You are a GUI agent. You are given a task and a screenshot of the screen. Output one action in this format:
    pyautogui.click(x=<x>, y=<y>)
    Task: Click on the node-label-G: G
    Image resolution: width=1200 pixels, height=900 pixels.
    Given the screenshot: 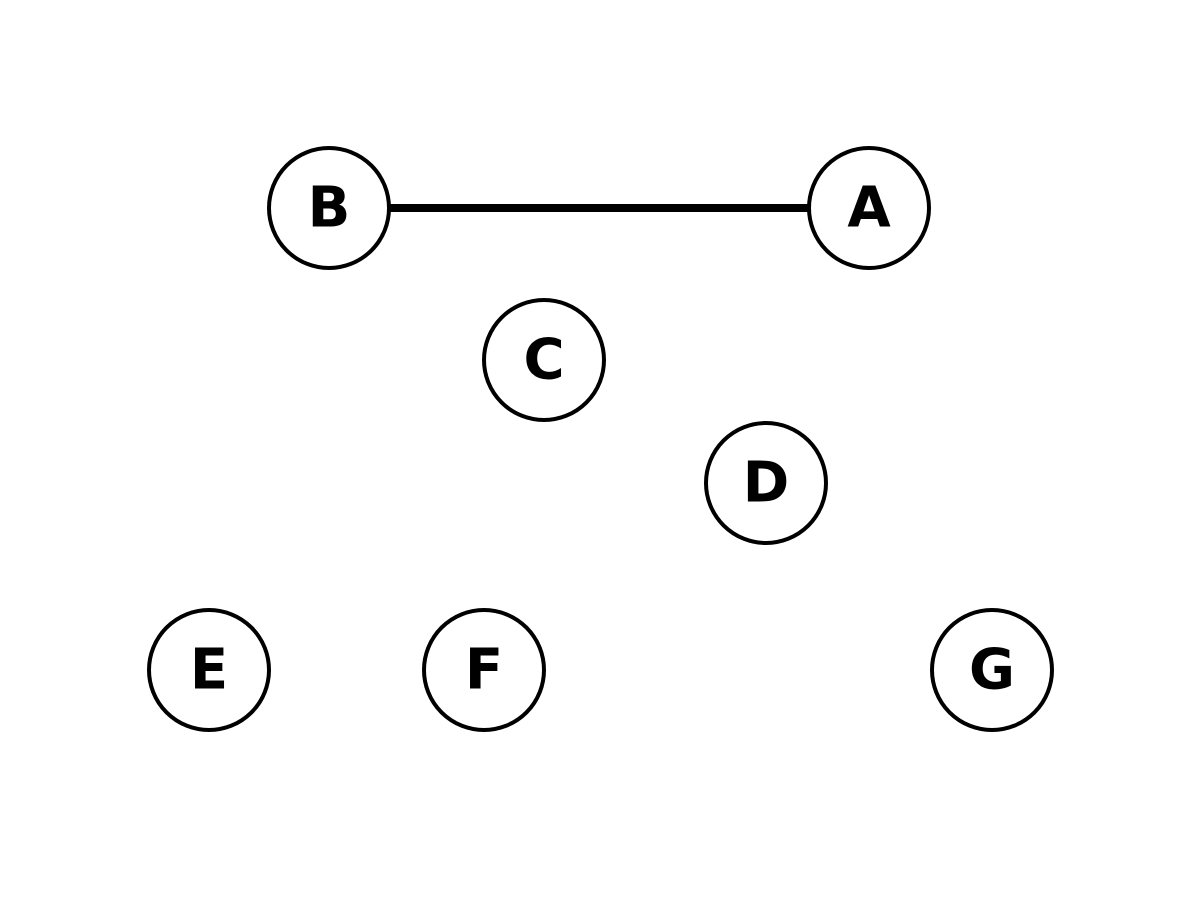 What is the action you would take?
    pyautogui.click(x=992, y=670)
    